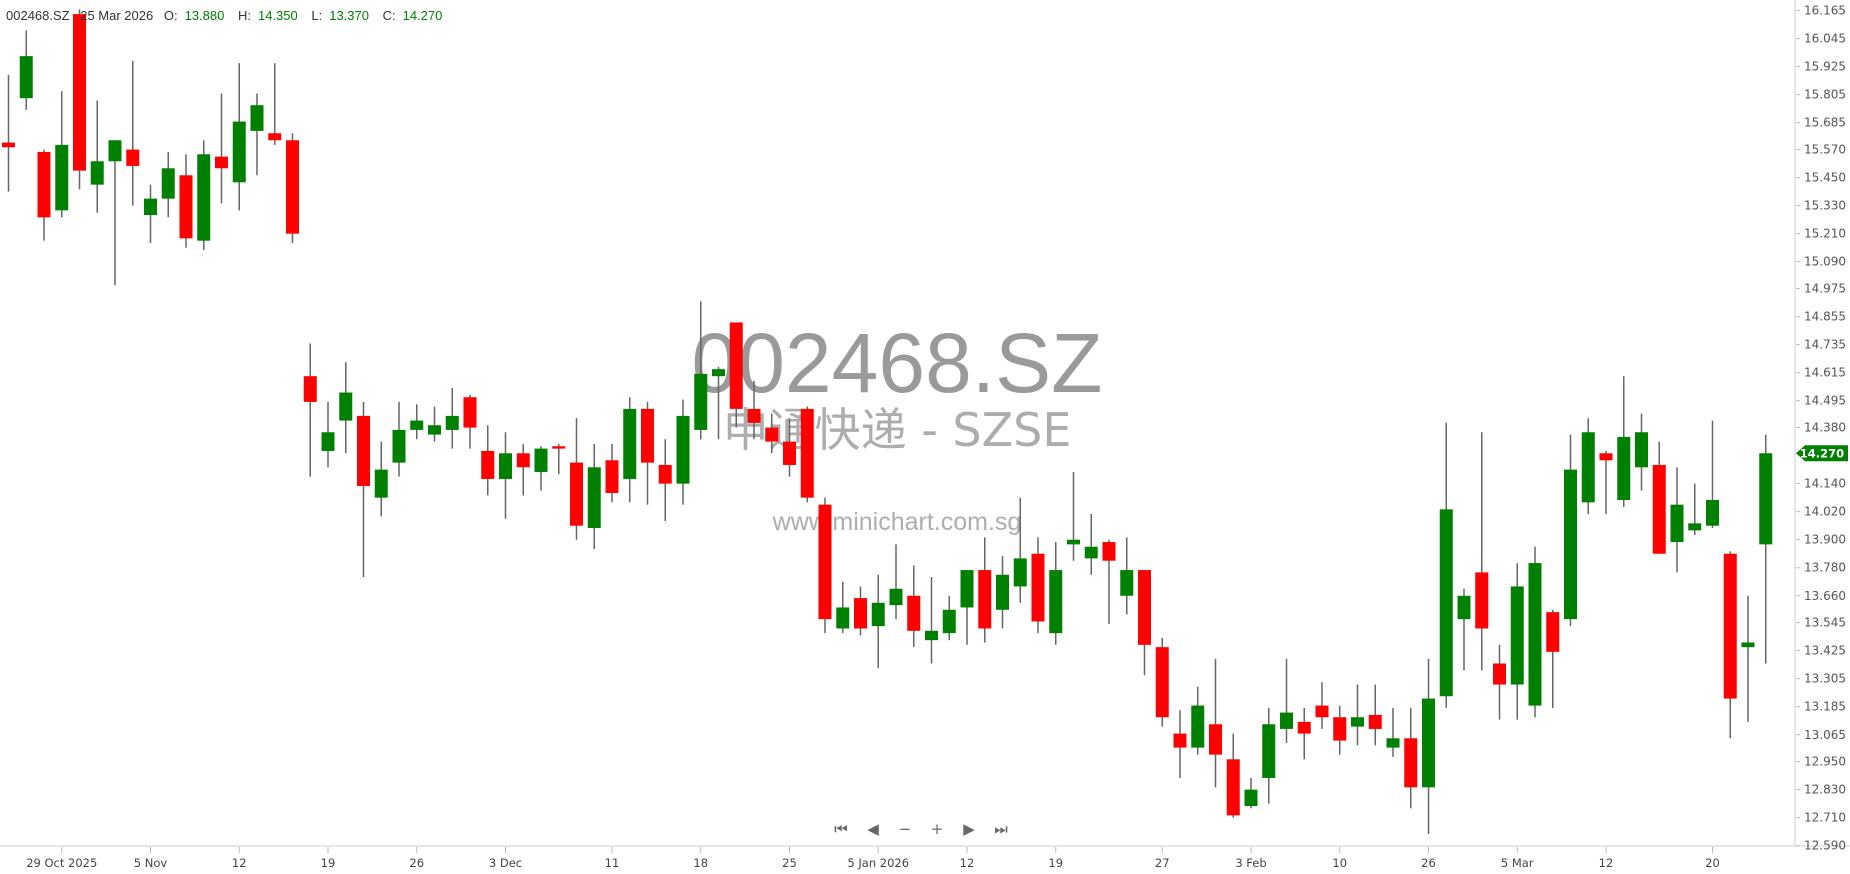 The width and height of the screenshot is (1850, 874). What do you see at coordinates (61, 863) in the screenshot?
I see `x-tick-label: 29 Oct 2025` at bounding box center [61, 863].